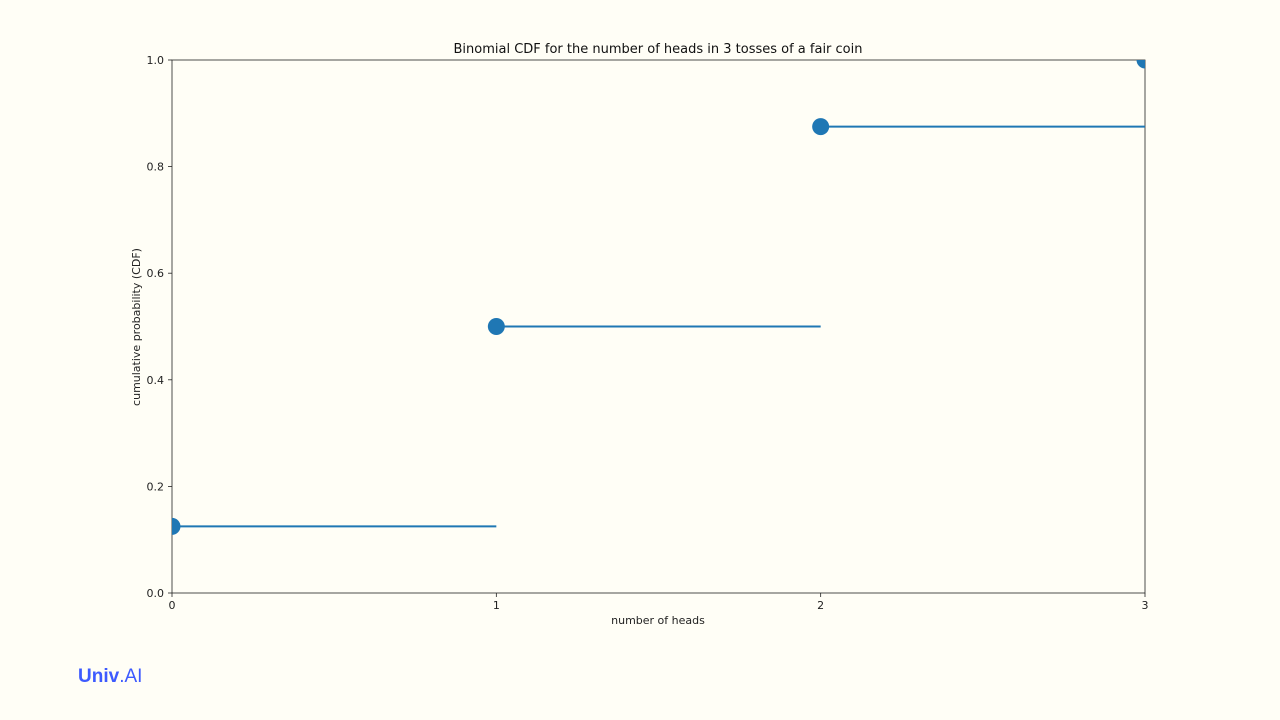 This screenshot has width=1280, height=720. Describe the element at coordinates (136, 327) in the screenshot. I see `y-axis-label: cumulative probability (CDF)` at that location.